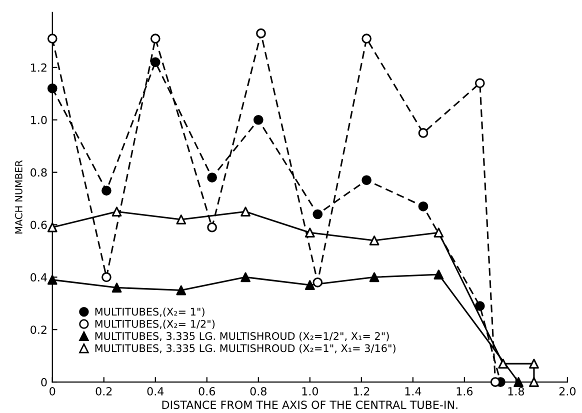 This screenshot has width=582, height=413. I want to click on x-tick-label: 0, so click(53, 391).